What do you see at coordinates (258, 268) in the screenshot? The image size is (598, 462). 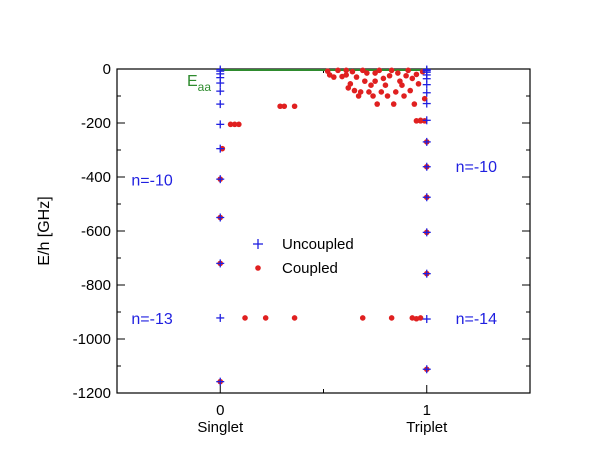 I see `legend-marker-coupled` at bounding box center [258, 268].